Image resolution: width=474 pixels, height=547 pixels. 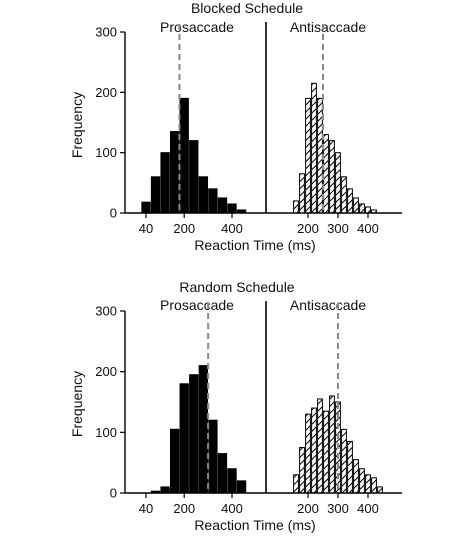 I want to click on panel-title: Blocked Schedule, so click(x=247, y=8).